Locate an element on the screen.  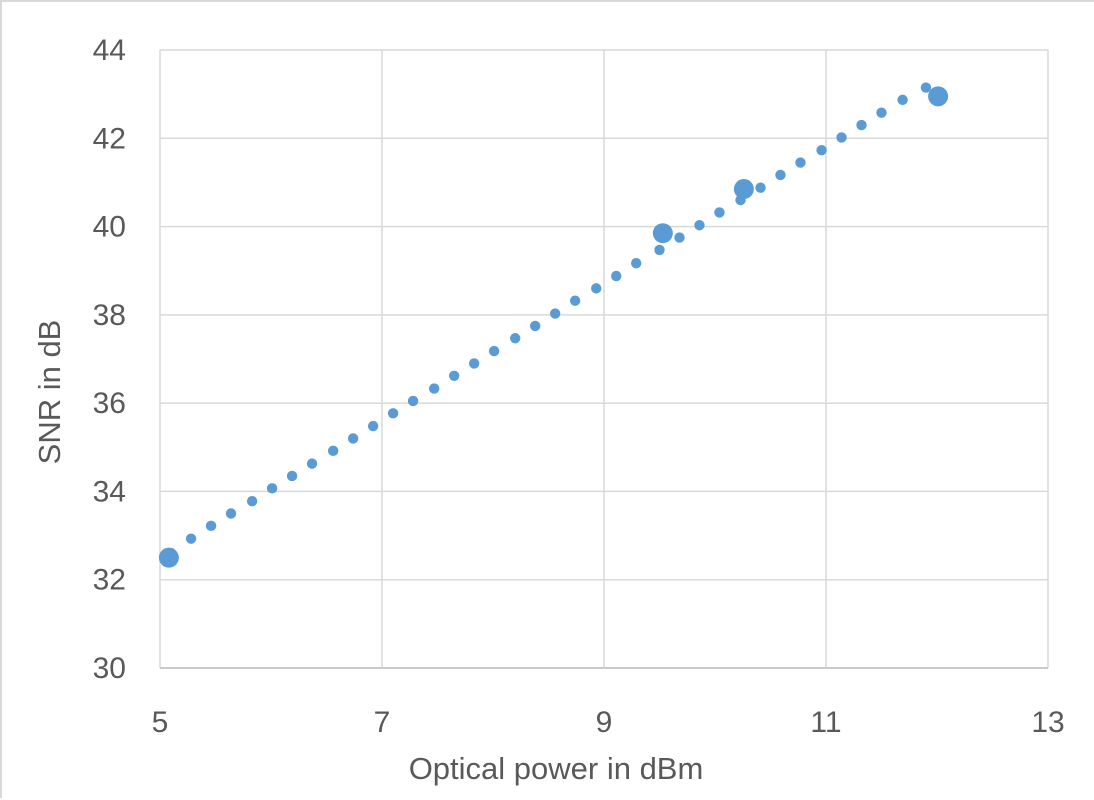
y-axis-title: SNR in dB is located at coordinates (49, 392).